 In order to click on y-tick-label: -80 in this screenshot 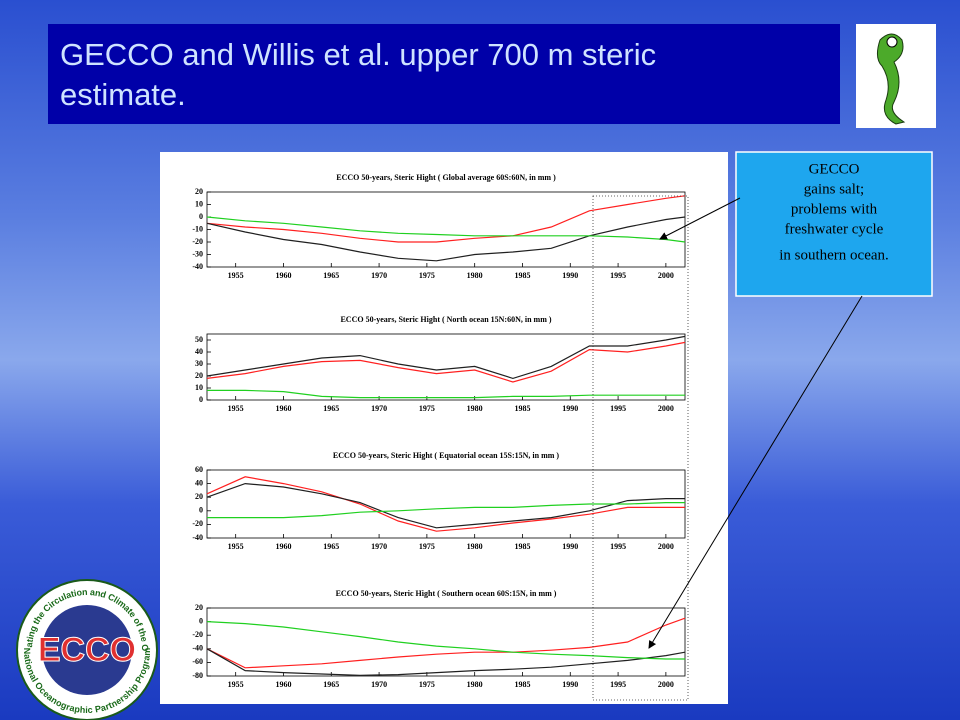, I will do `click(197, 675)`.